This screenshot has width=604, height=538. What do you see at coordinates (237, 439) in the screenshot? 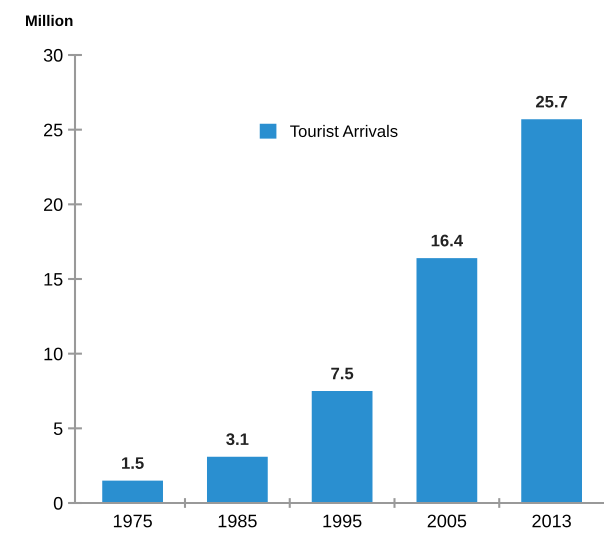
I see `data-label: 3.1` at bounding box center [237, 439].